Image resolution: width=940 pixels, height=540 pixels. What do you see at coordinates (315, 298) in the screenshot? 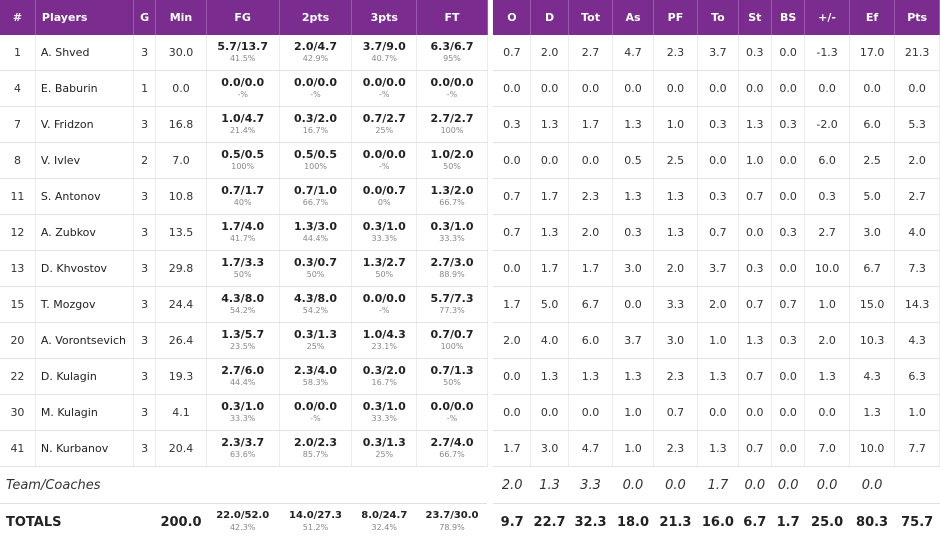
I see `player-2pts-made-attempted: 4.3/8.0` at bounding box center [315, 298].